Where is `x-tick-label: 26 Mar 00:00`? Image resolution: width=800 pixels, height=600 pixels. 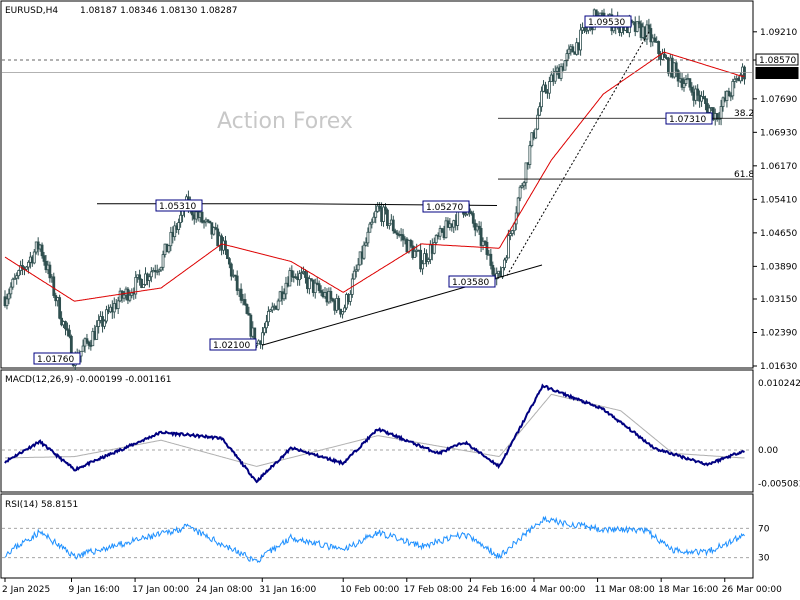 x-tick-label: 26 Mar 00:00 is located at coordinates (752, 590).